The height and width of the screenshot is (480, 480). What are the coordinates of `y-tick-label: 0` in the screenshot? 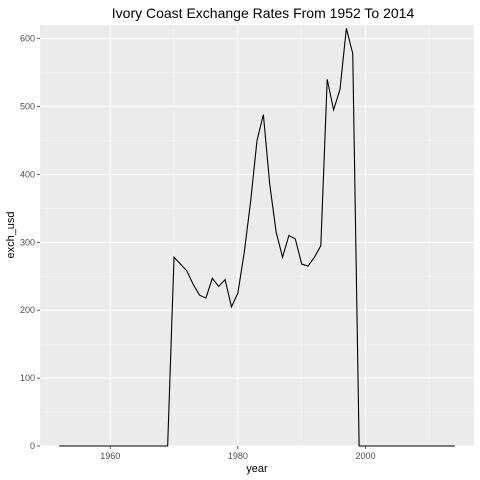 It's located at (32, 446).